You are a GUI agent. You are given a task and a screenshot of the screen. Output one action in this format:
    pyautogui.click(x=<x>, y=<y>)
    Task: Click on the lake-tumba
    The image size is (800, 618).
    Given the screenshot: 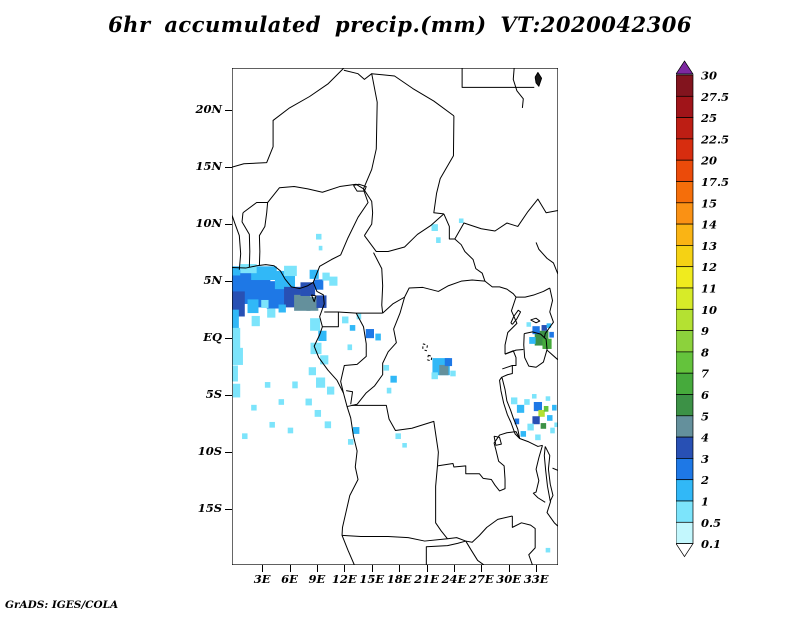 What is the action you would take?
    pyautogui.click(x=429, y=358)
    